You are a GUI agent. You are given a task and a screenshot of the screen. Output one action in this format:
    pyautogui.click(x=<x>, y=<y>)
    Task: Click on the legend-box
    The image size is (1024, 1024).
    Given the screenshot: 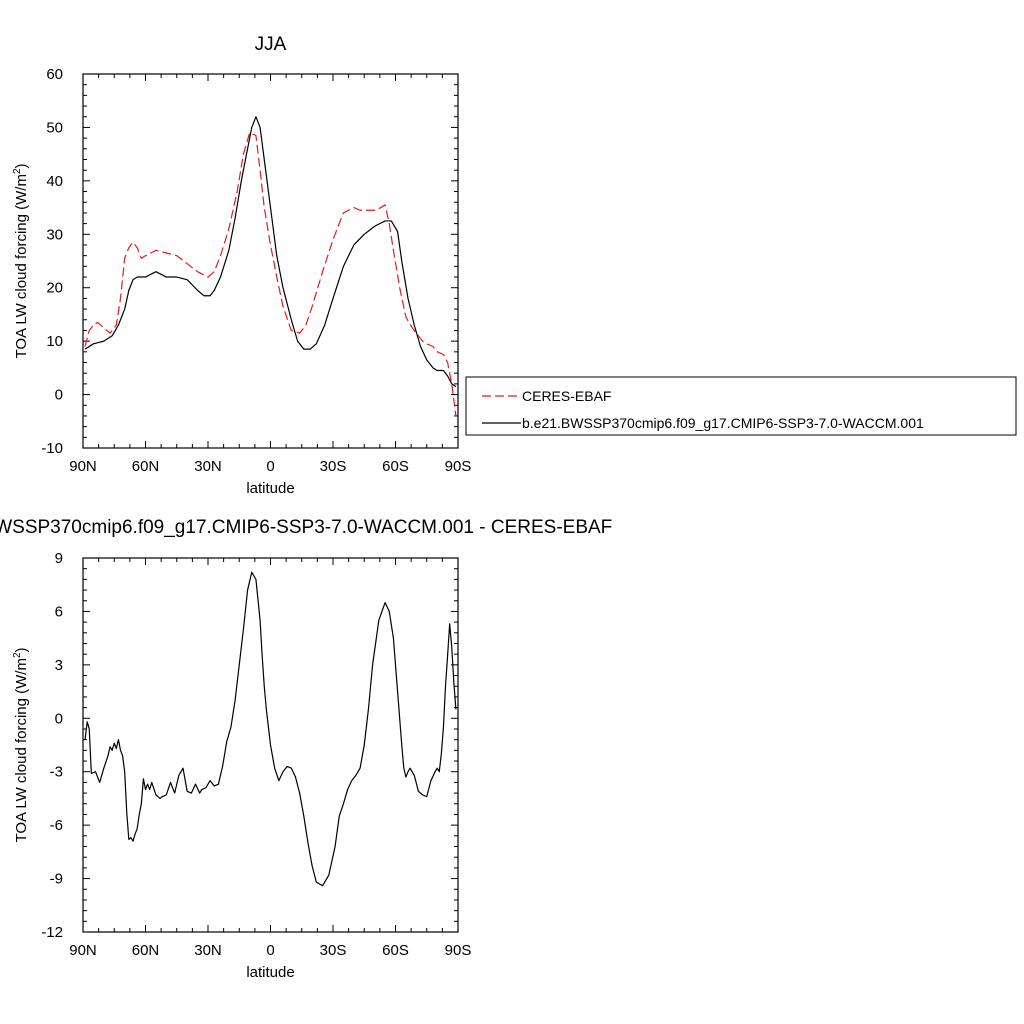 What is the action you would take?
    pyautogui.click(x=741, y=406)
    